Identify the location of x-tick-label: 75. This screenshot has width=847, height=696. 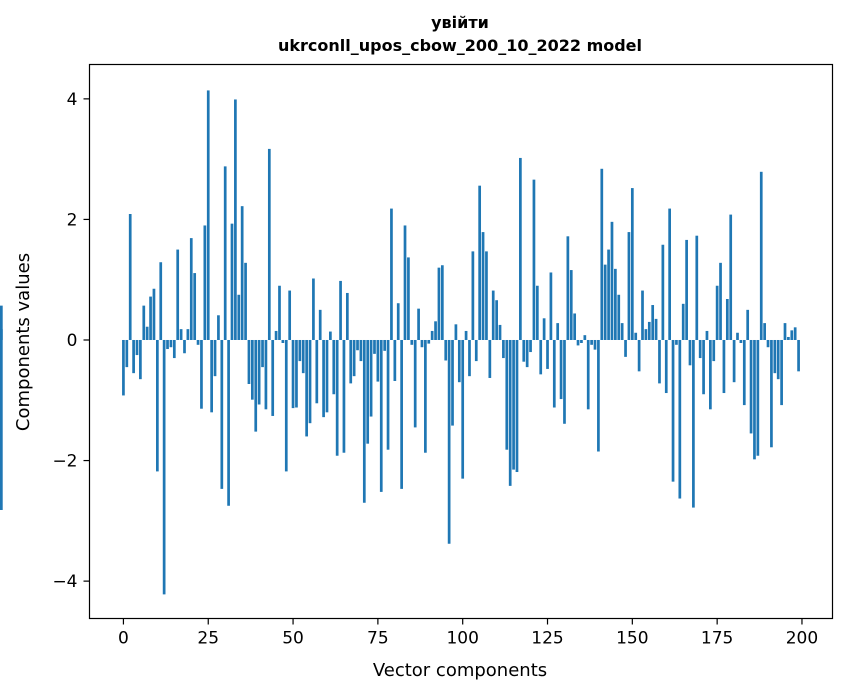
(378, 639).